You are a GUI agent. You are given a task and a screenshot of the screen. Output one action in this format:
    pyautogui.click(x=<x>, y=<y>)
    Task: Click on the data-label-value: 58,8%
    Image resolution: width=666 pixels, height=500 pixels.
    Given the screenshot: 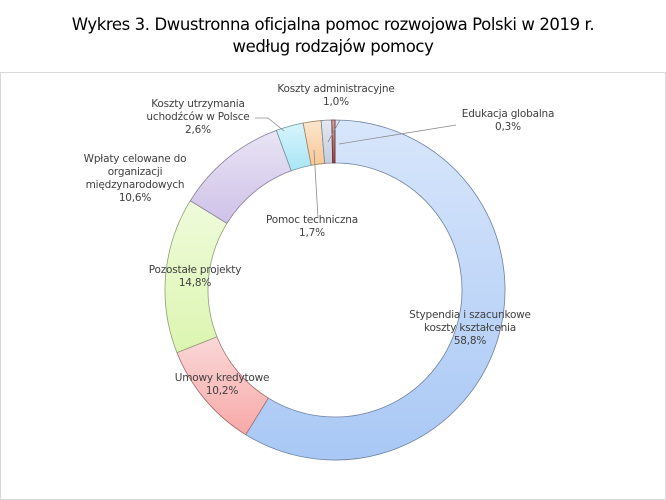 What is the action you would take?
    pyautogui.click(x=470, y=341)
    